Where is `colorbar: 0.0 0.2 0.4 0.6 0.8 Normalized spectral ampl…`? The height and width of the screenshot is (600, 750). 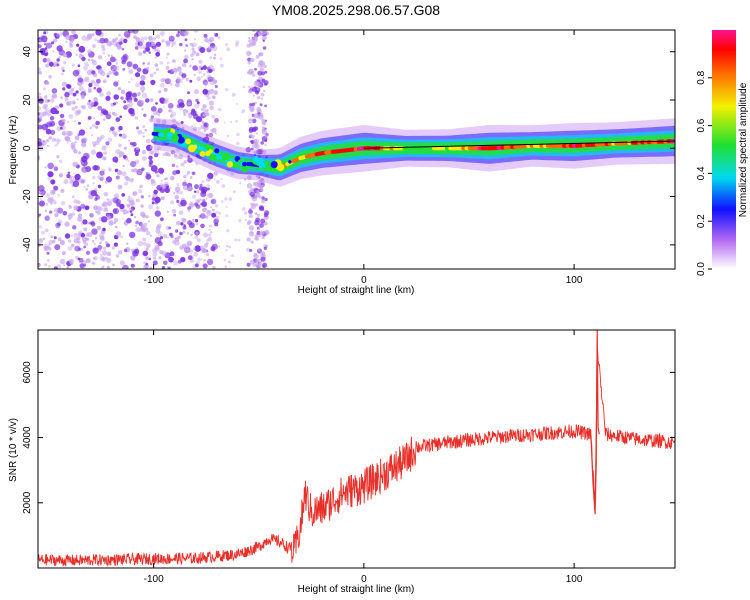
colorbar: 0.0 0.2 0.4 0.6 0.8 Normalized spectral ampl… is located at coordinates (722, 153).